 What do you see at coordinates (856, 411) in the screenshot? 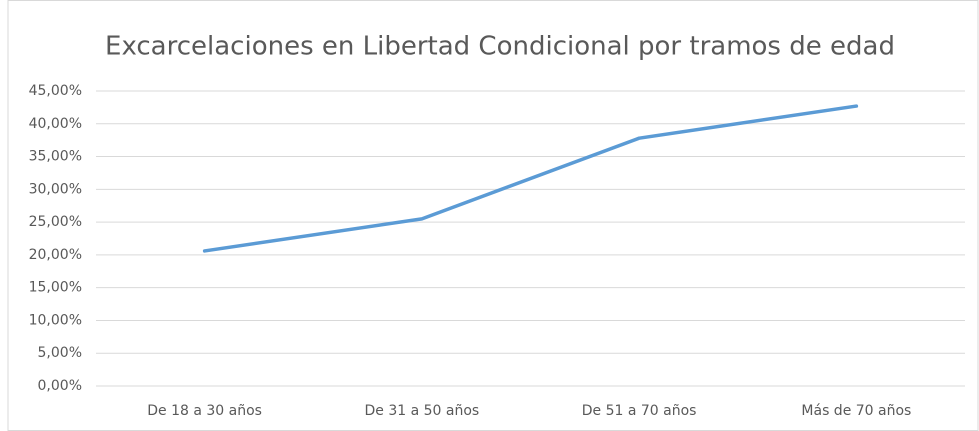
I see `x-tick-label: Más de 70 años` at bounding box center [856, 411].